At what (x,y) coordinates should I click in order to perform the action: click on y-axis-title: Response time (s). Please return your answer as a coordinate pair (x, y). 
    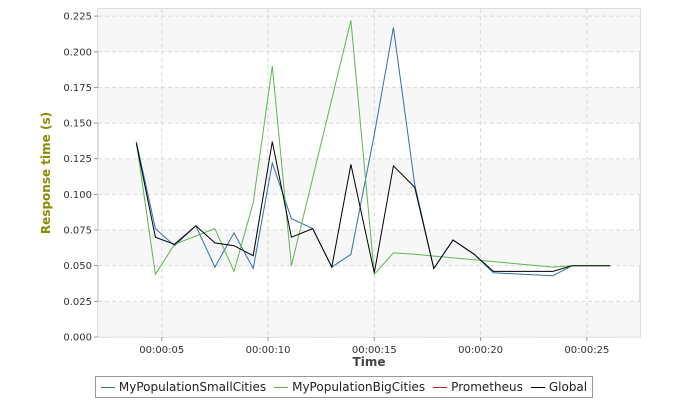
    Looking at the image, I should click on (46, 173).